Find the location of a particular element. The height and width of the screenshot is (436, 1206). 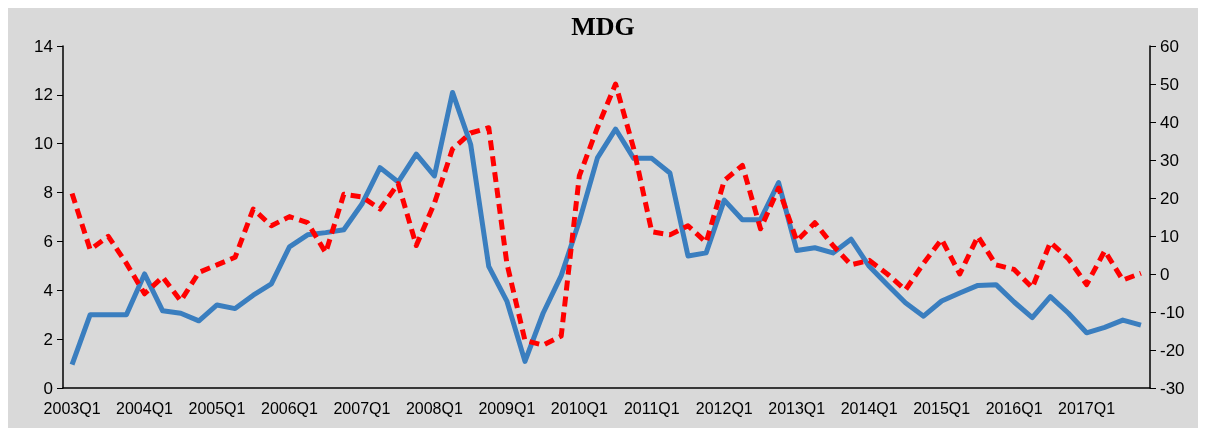

y-tick-label: 12 is located at coordinates (43, 95).